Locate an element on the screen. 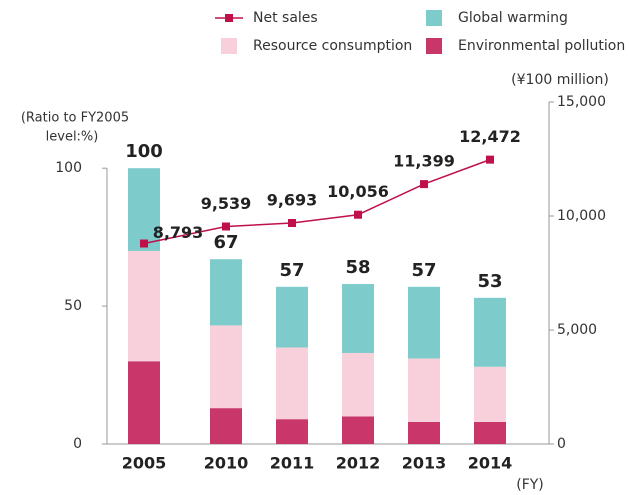  y-tick-label: 0 is located at coordinates (77, 444).